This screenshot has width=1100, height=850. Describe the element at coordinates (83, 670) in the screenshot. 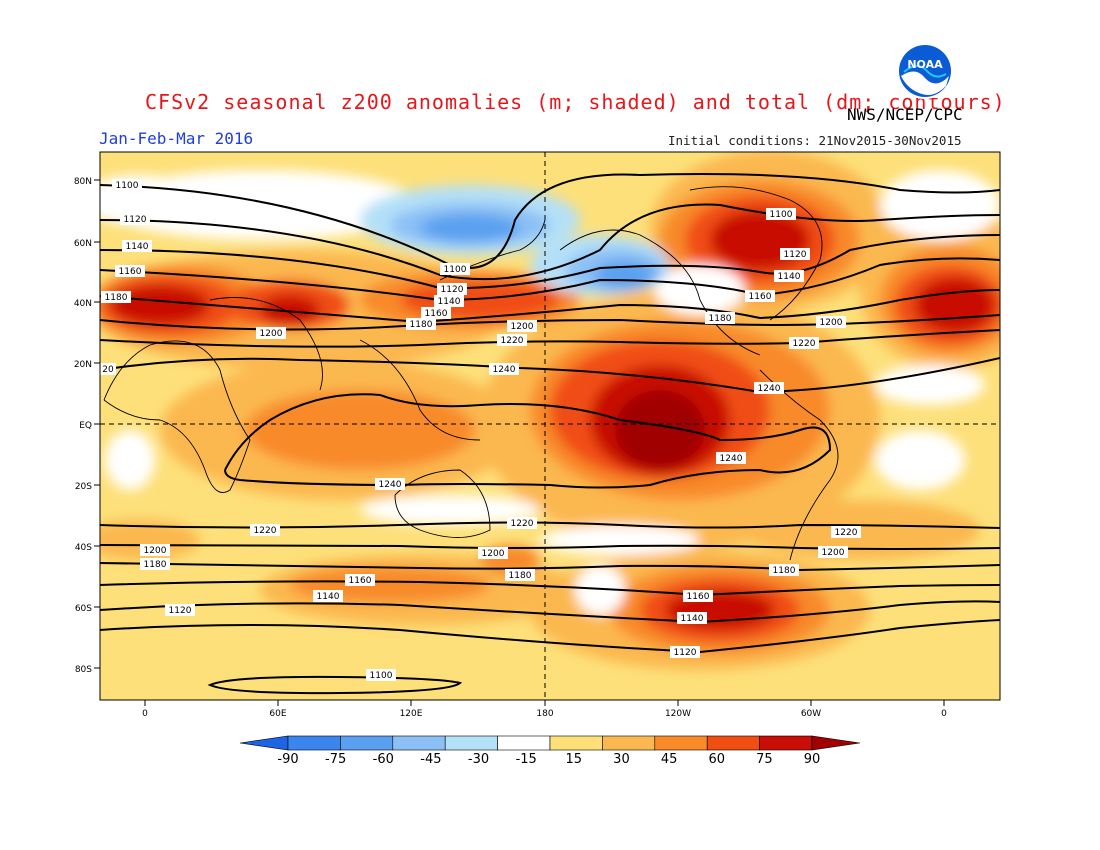

I see `lat-label: 80S` at that location.